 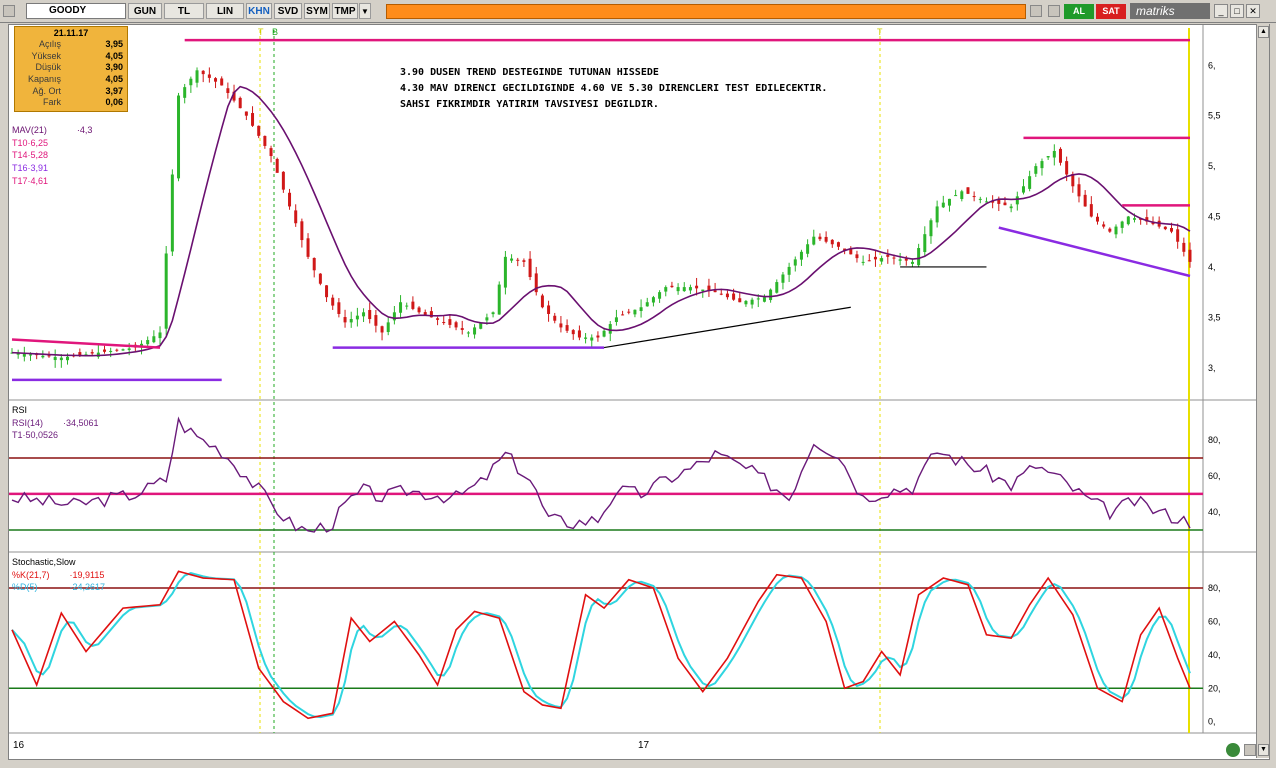 I want to click on minimize-icon: _, so click(x=1221, y=11).